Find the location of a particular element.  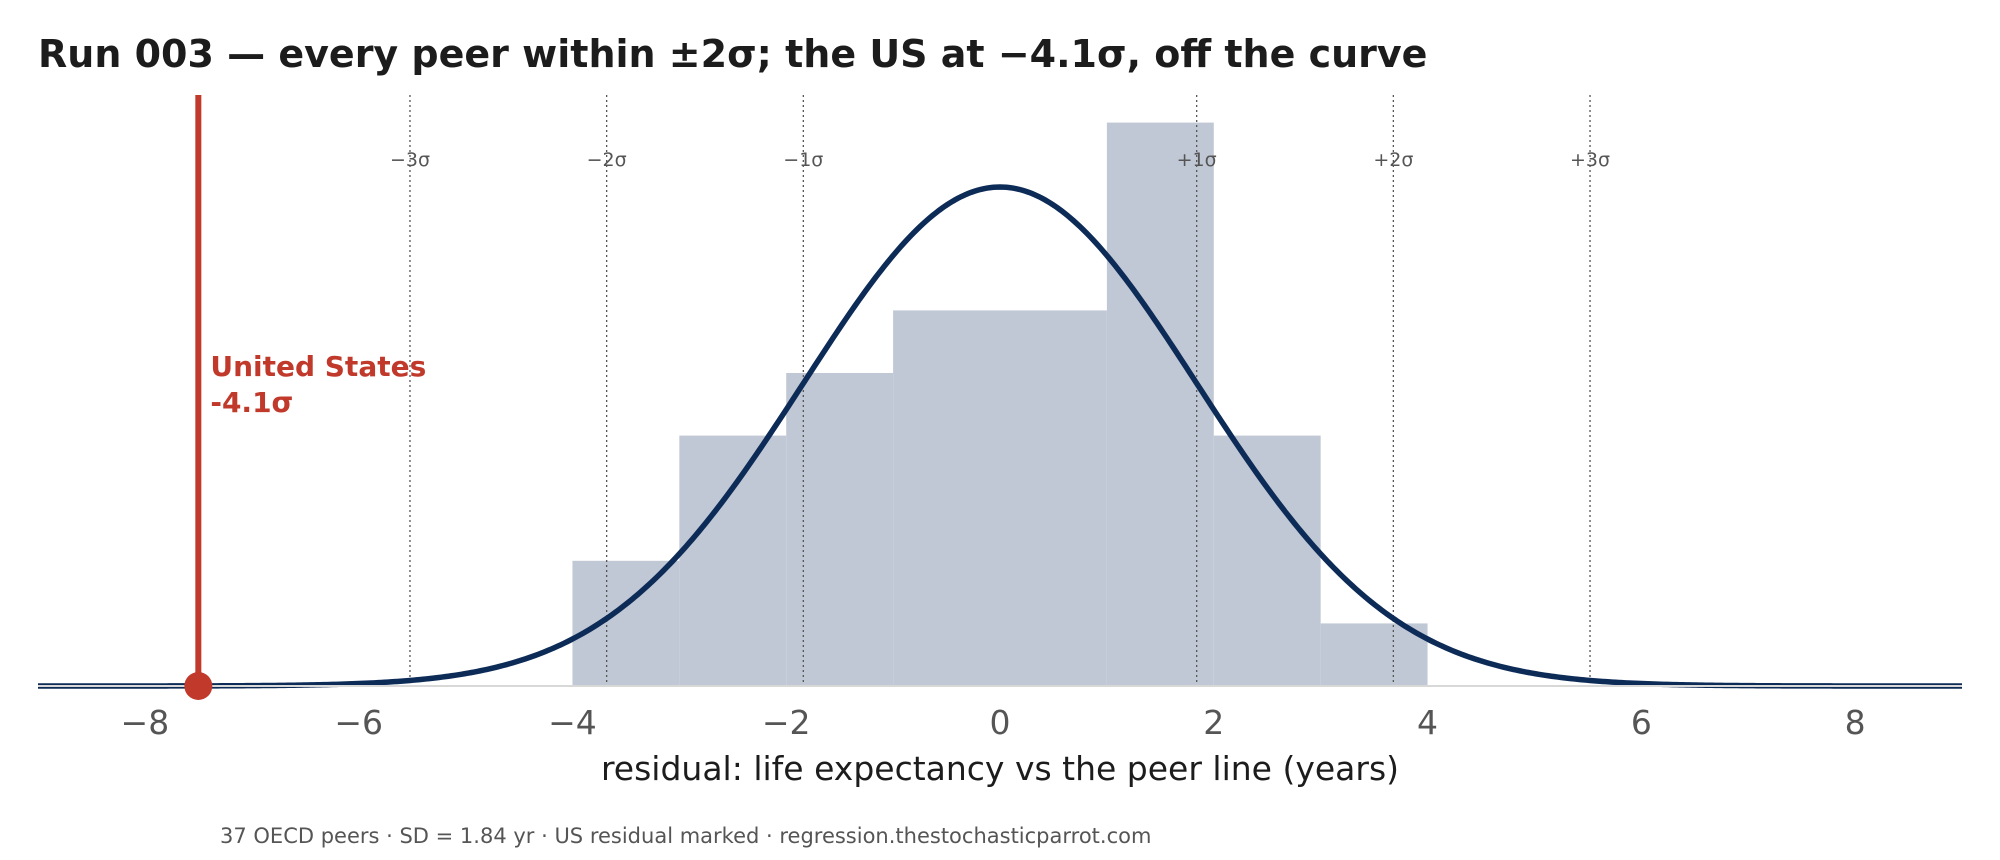

sigma-label: +2σ is located at coordinates (1393, 160).